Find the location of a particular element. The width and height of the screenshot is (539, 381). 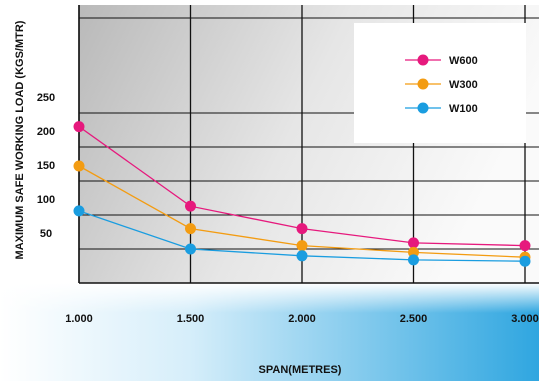

y-tick-label: 200 is located at coordinates (46, 132).